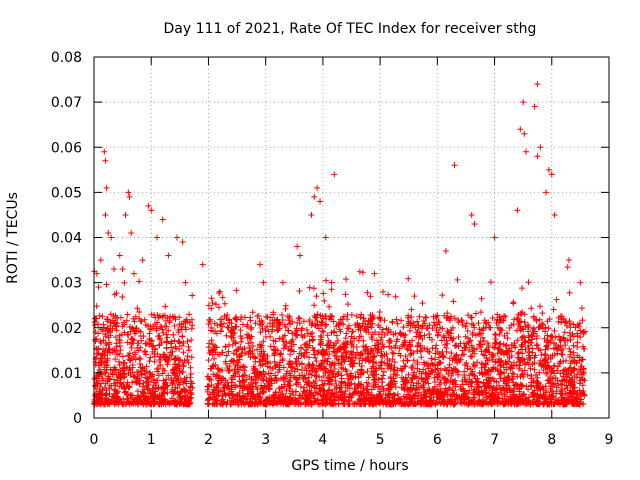  What do you see at coordinates (551, 440) in the screenshot?
I see `x-tick-label: 8` at bounding box center [551, 440].